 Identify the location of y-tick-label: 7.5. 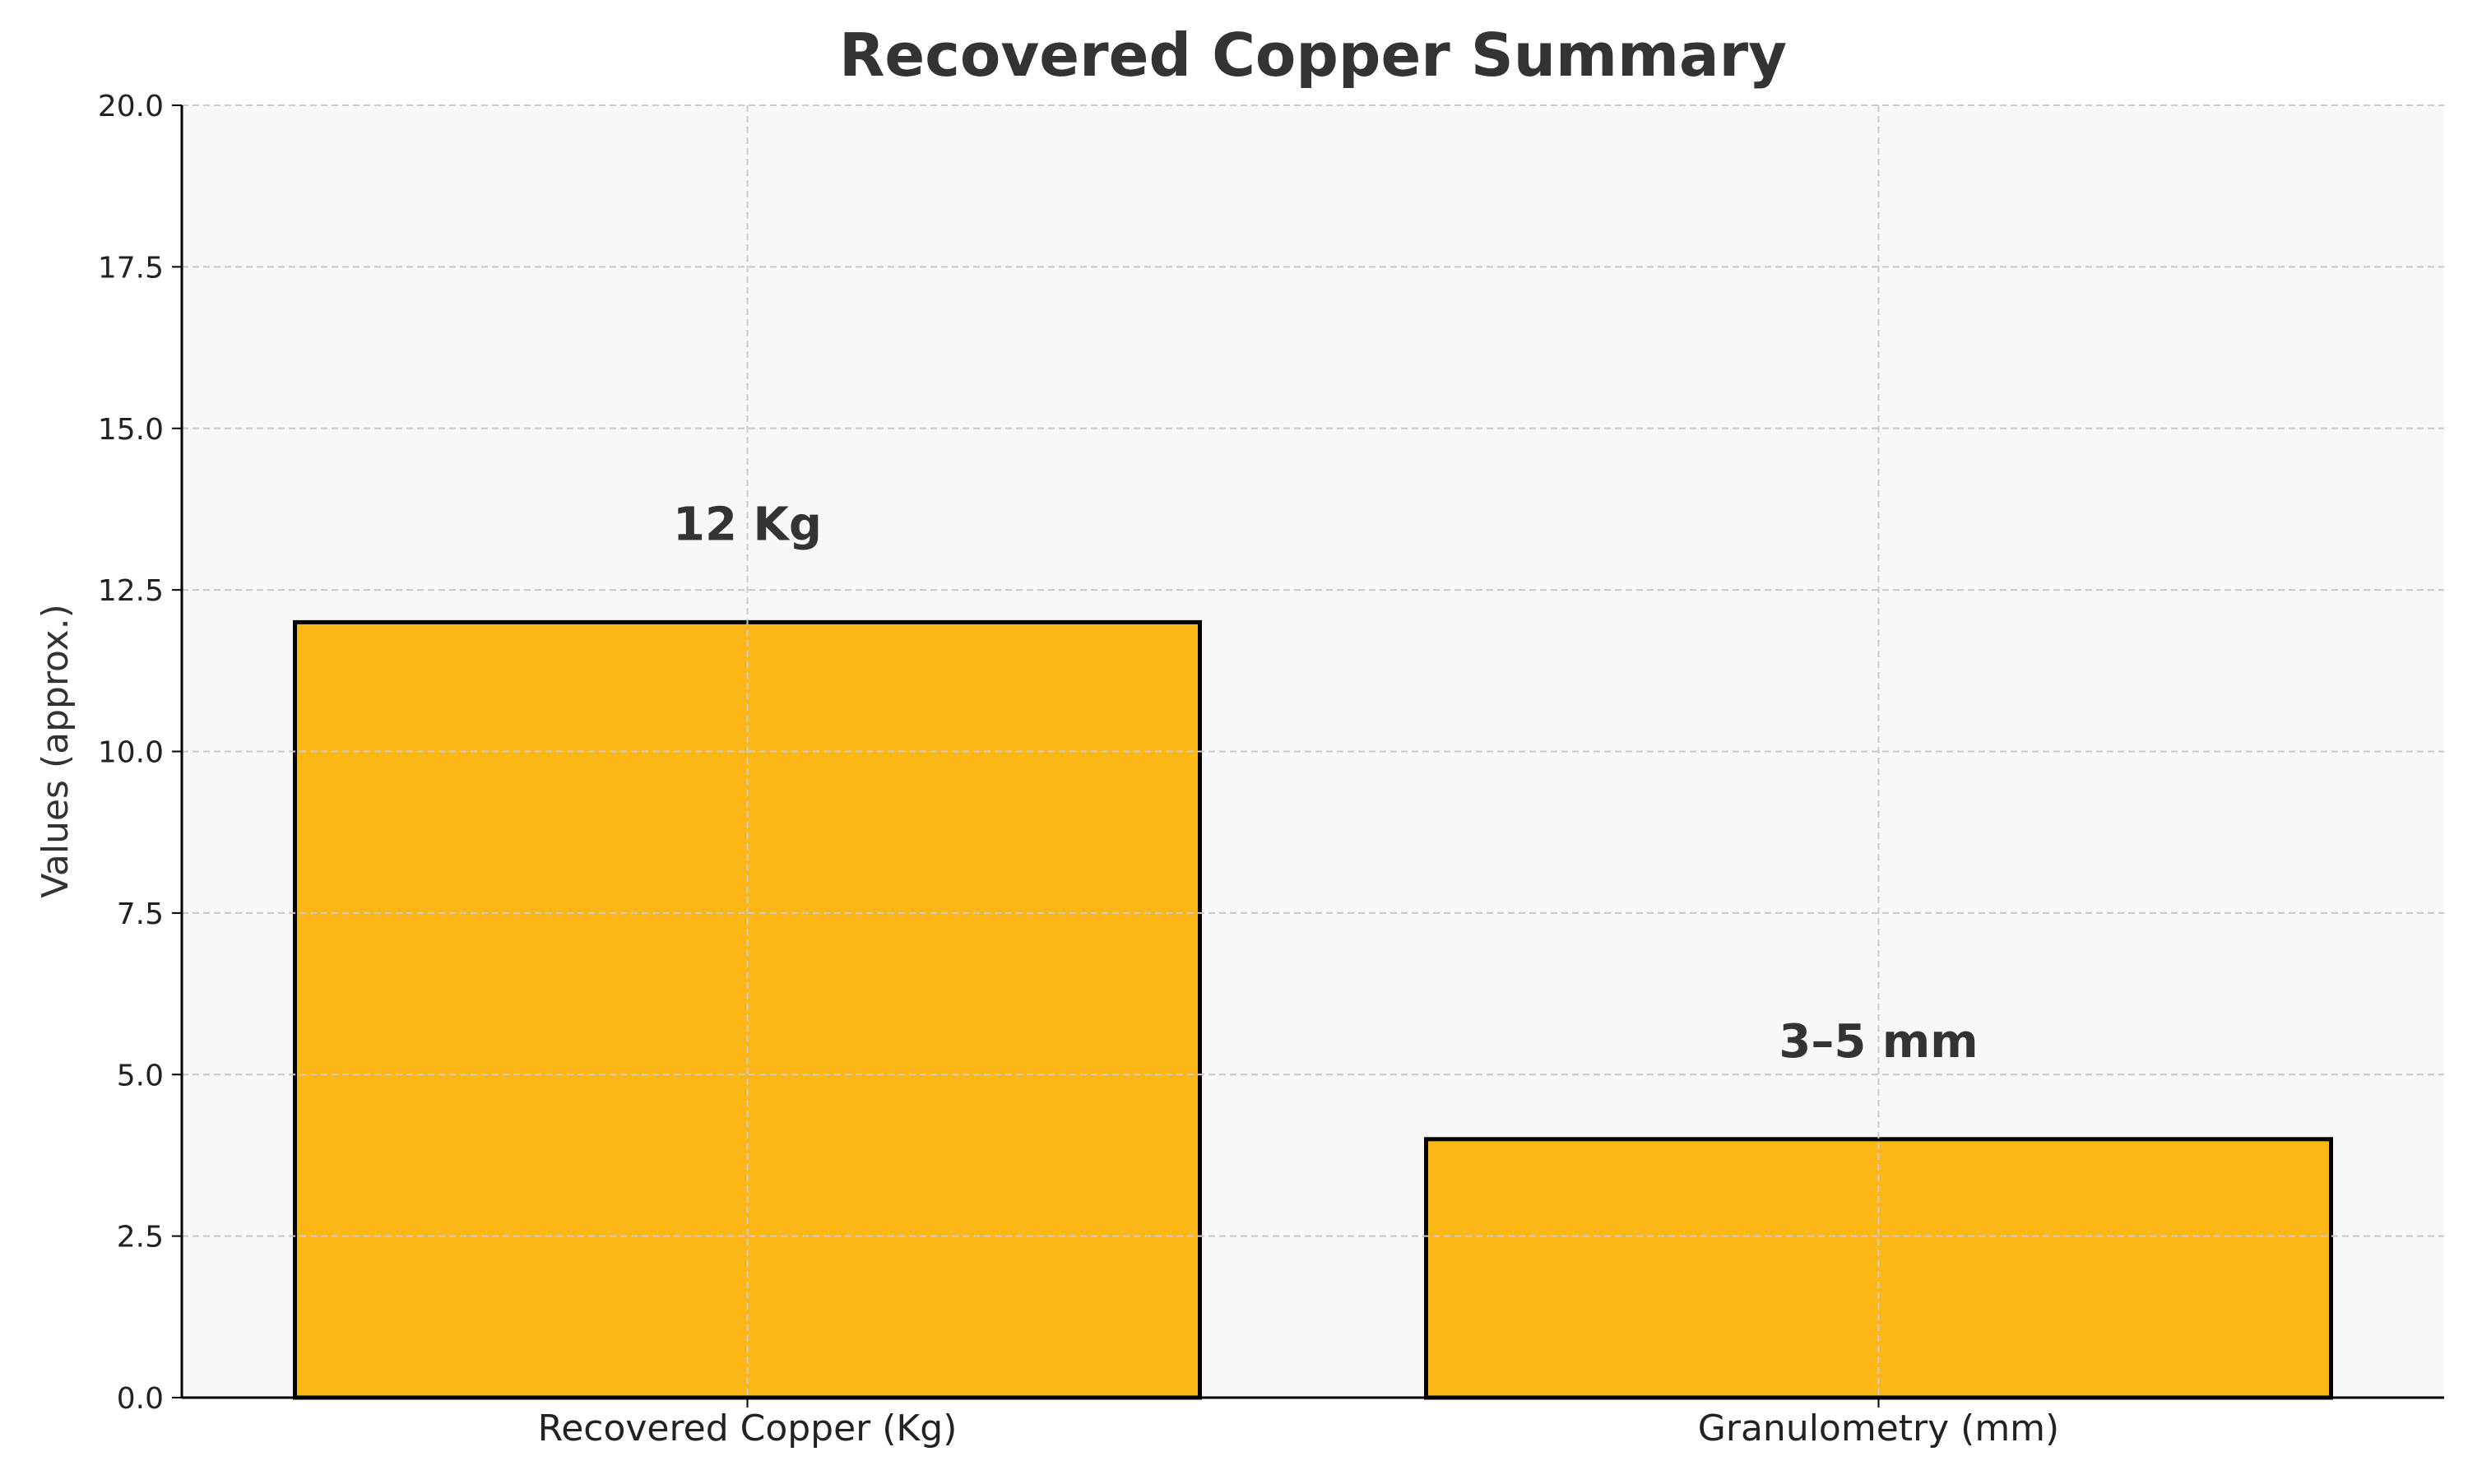
(140, 914).